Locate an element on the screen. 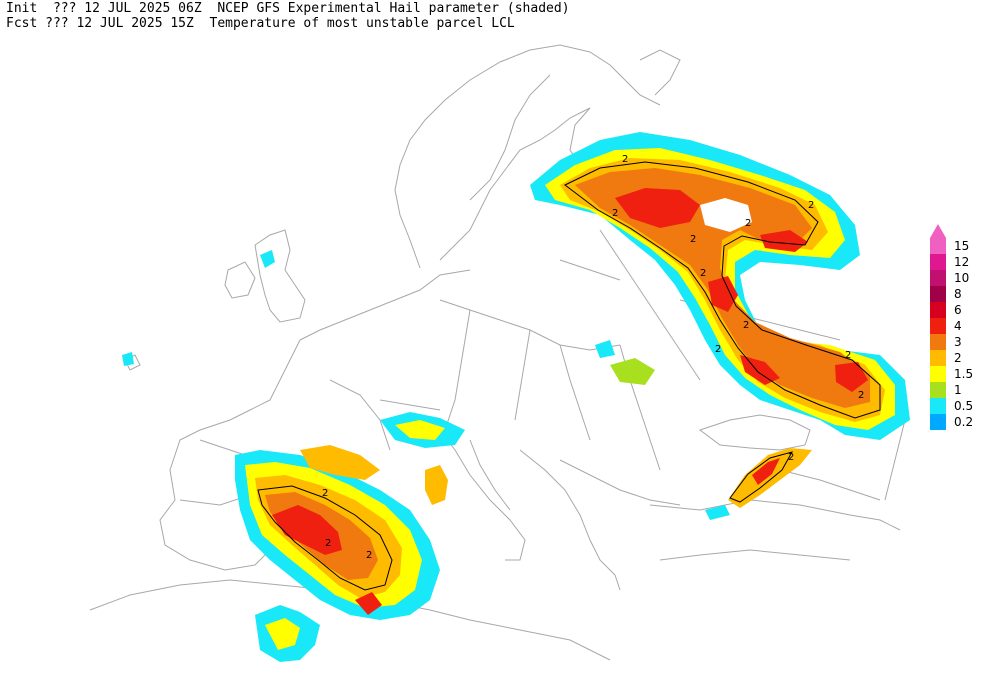 This screenshot has width=1000, height=680. shade-alps-yellow is located at coordinates (420, 430).